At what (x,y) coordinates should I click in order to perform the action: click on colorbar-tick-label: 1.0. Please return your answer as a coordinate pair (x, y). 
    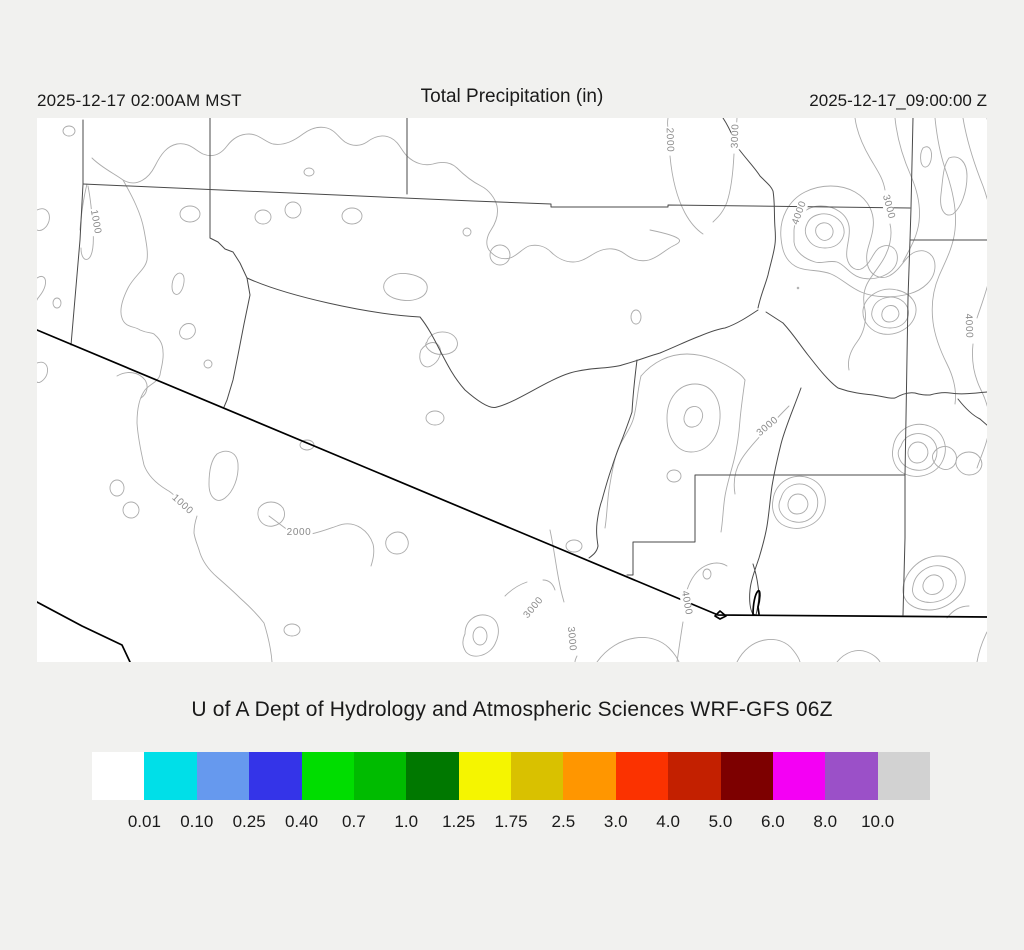
    Looking at the image, I should click on (406, 821).